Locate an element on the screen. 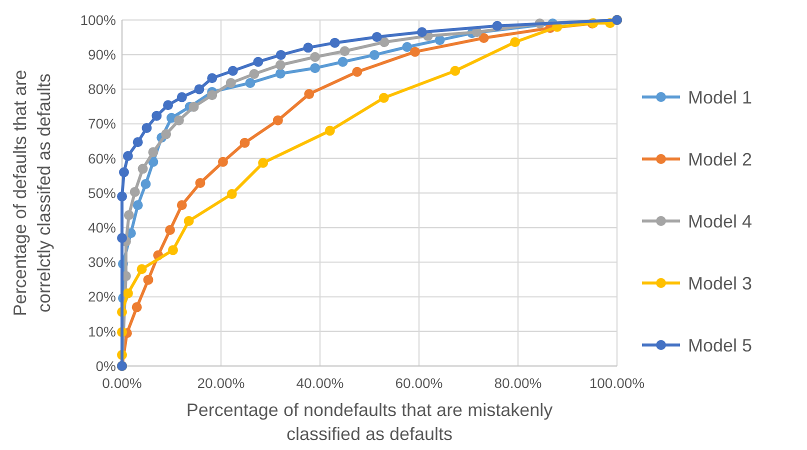 This screenshot has width=807, height=450. legend-label: Model 1 is located at coordinates (720, 97).